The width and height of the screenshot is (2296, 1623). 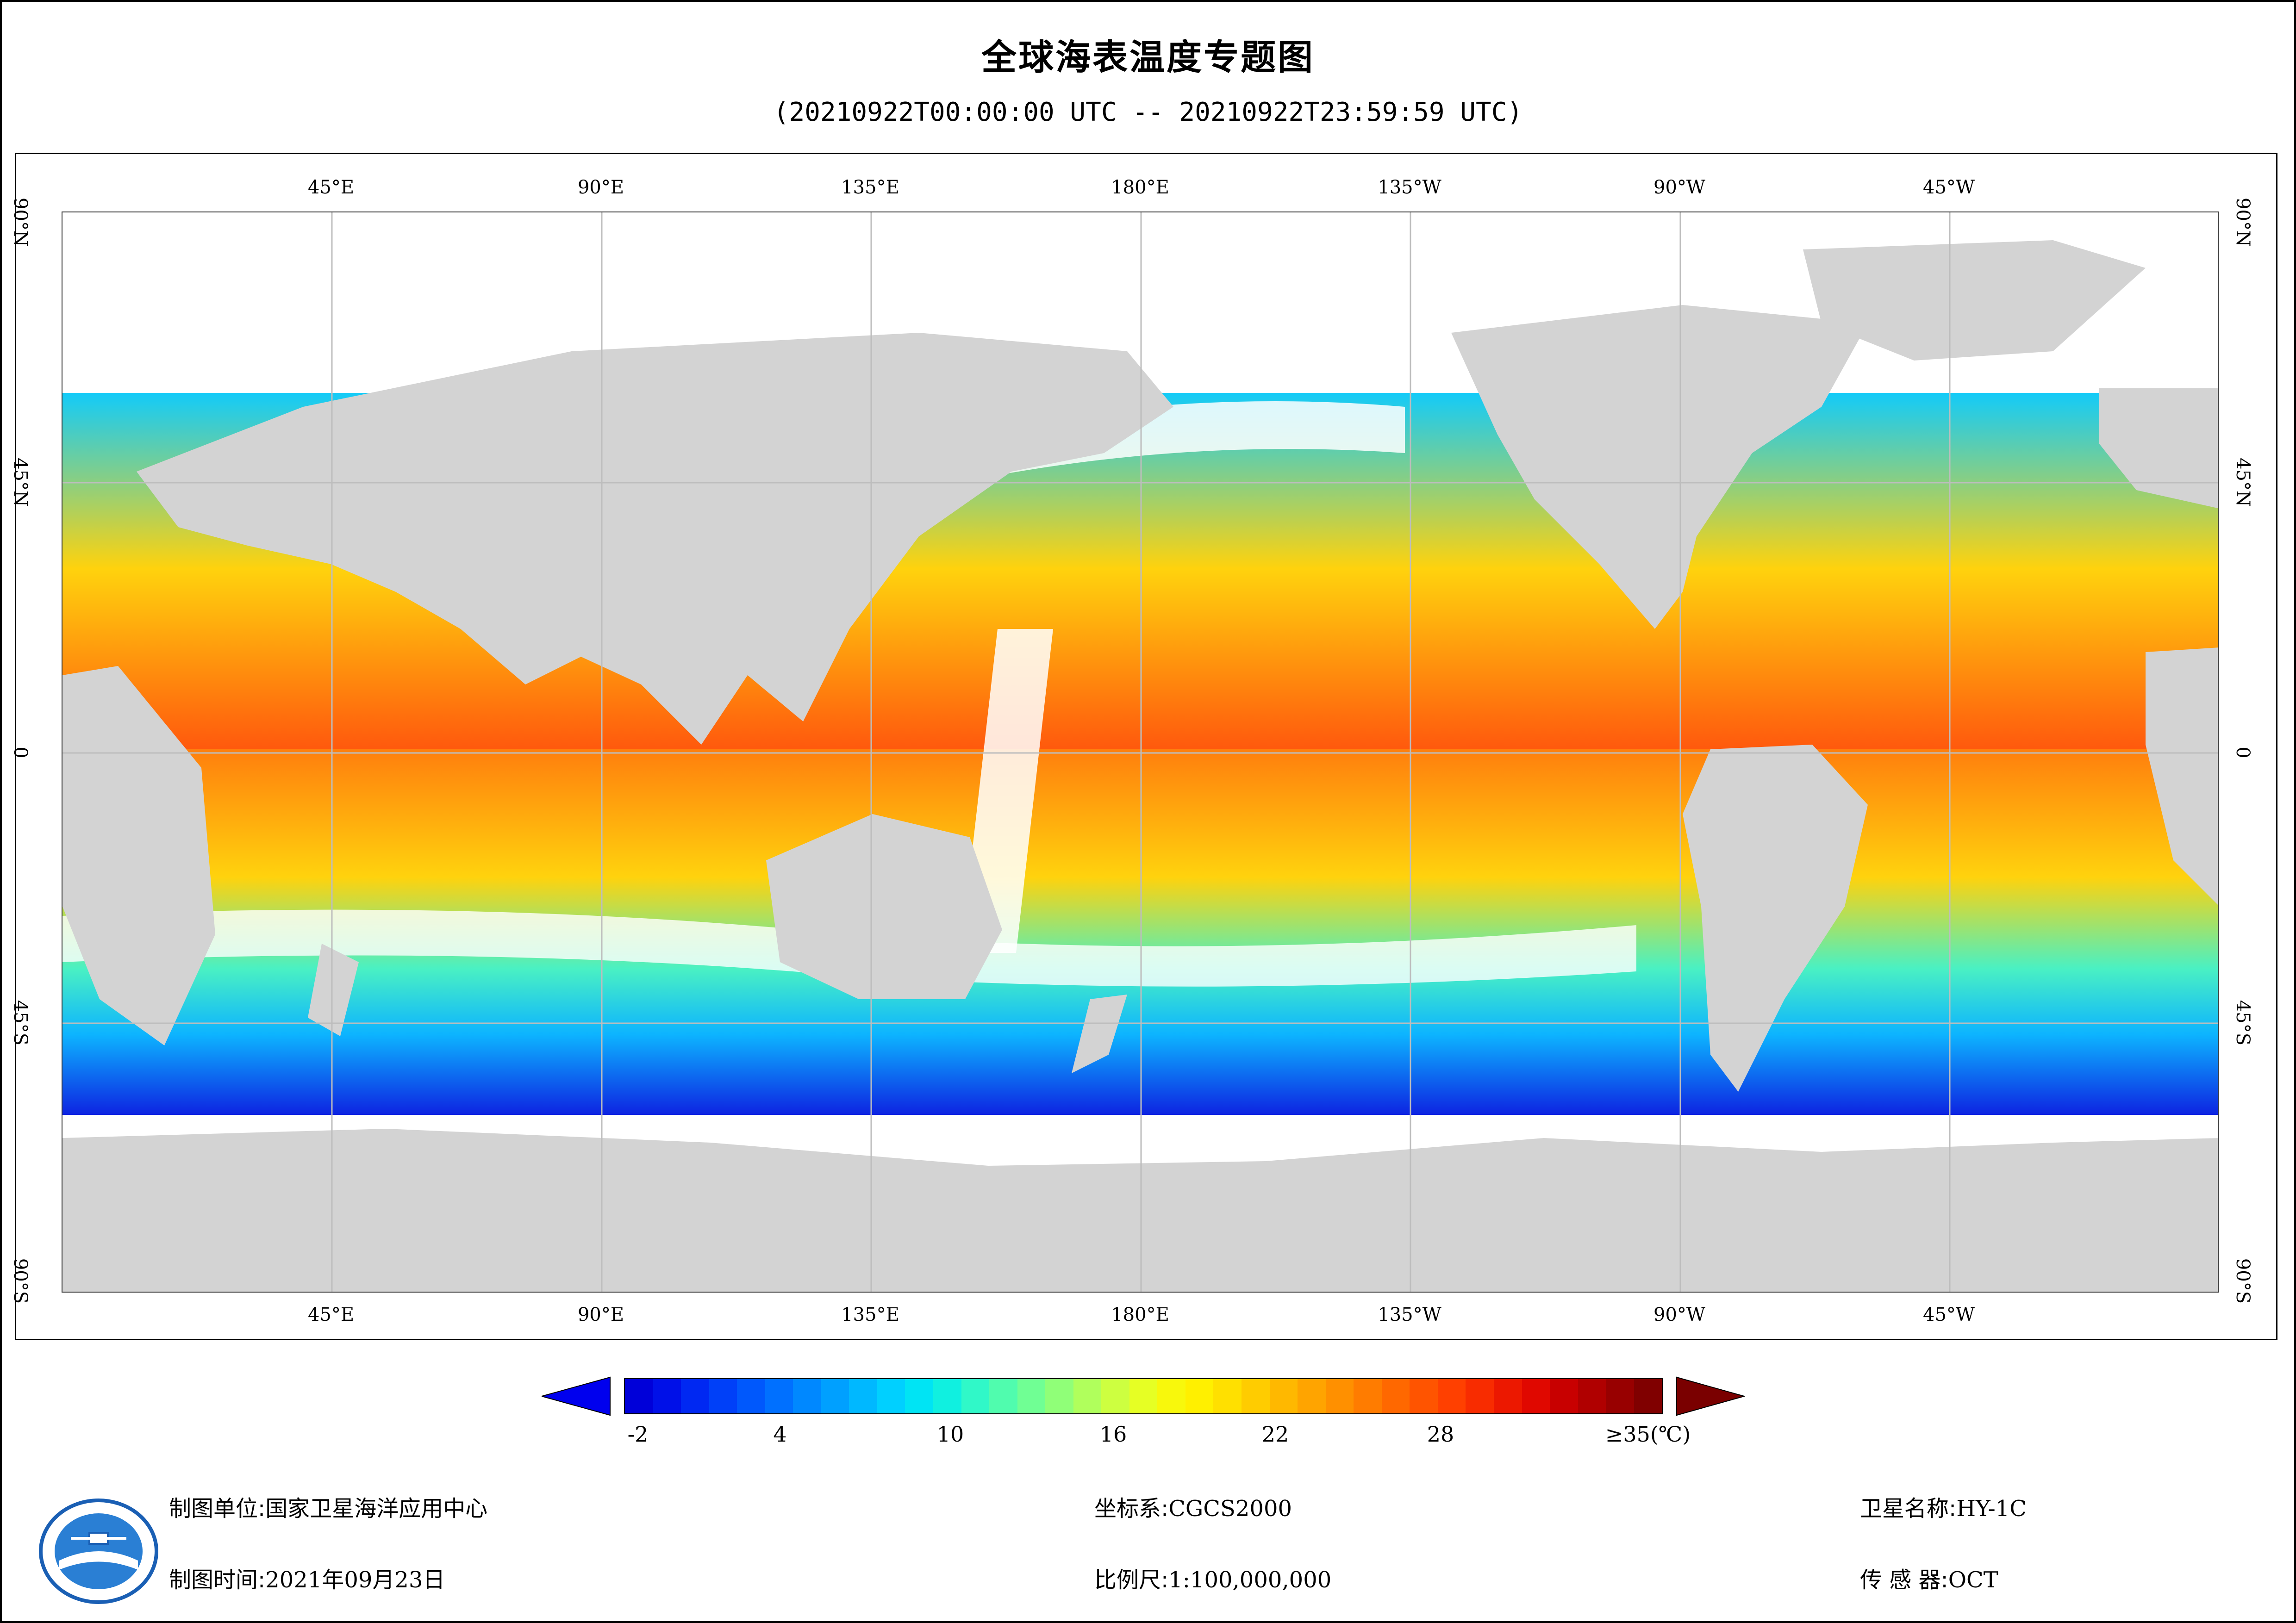 I want to click on legend-colorbar, so click(x=1143, y=1396).